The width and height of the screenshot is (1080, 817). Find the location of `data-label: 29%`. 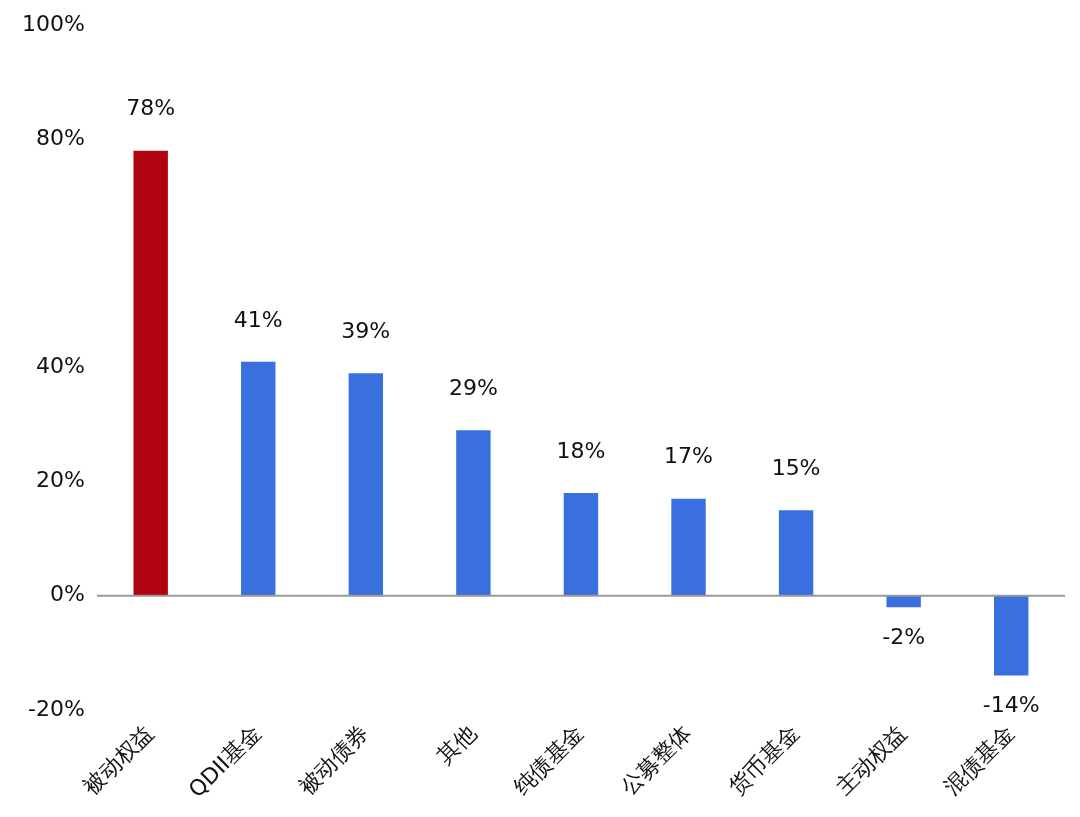

data-label: 29% is located at coordinates (473, 387).